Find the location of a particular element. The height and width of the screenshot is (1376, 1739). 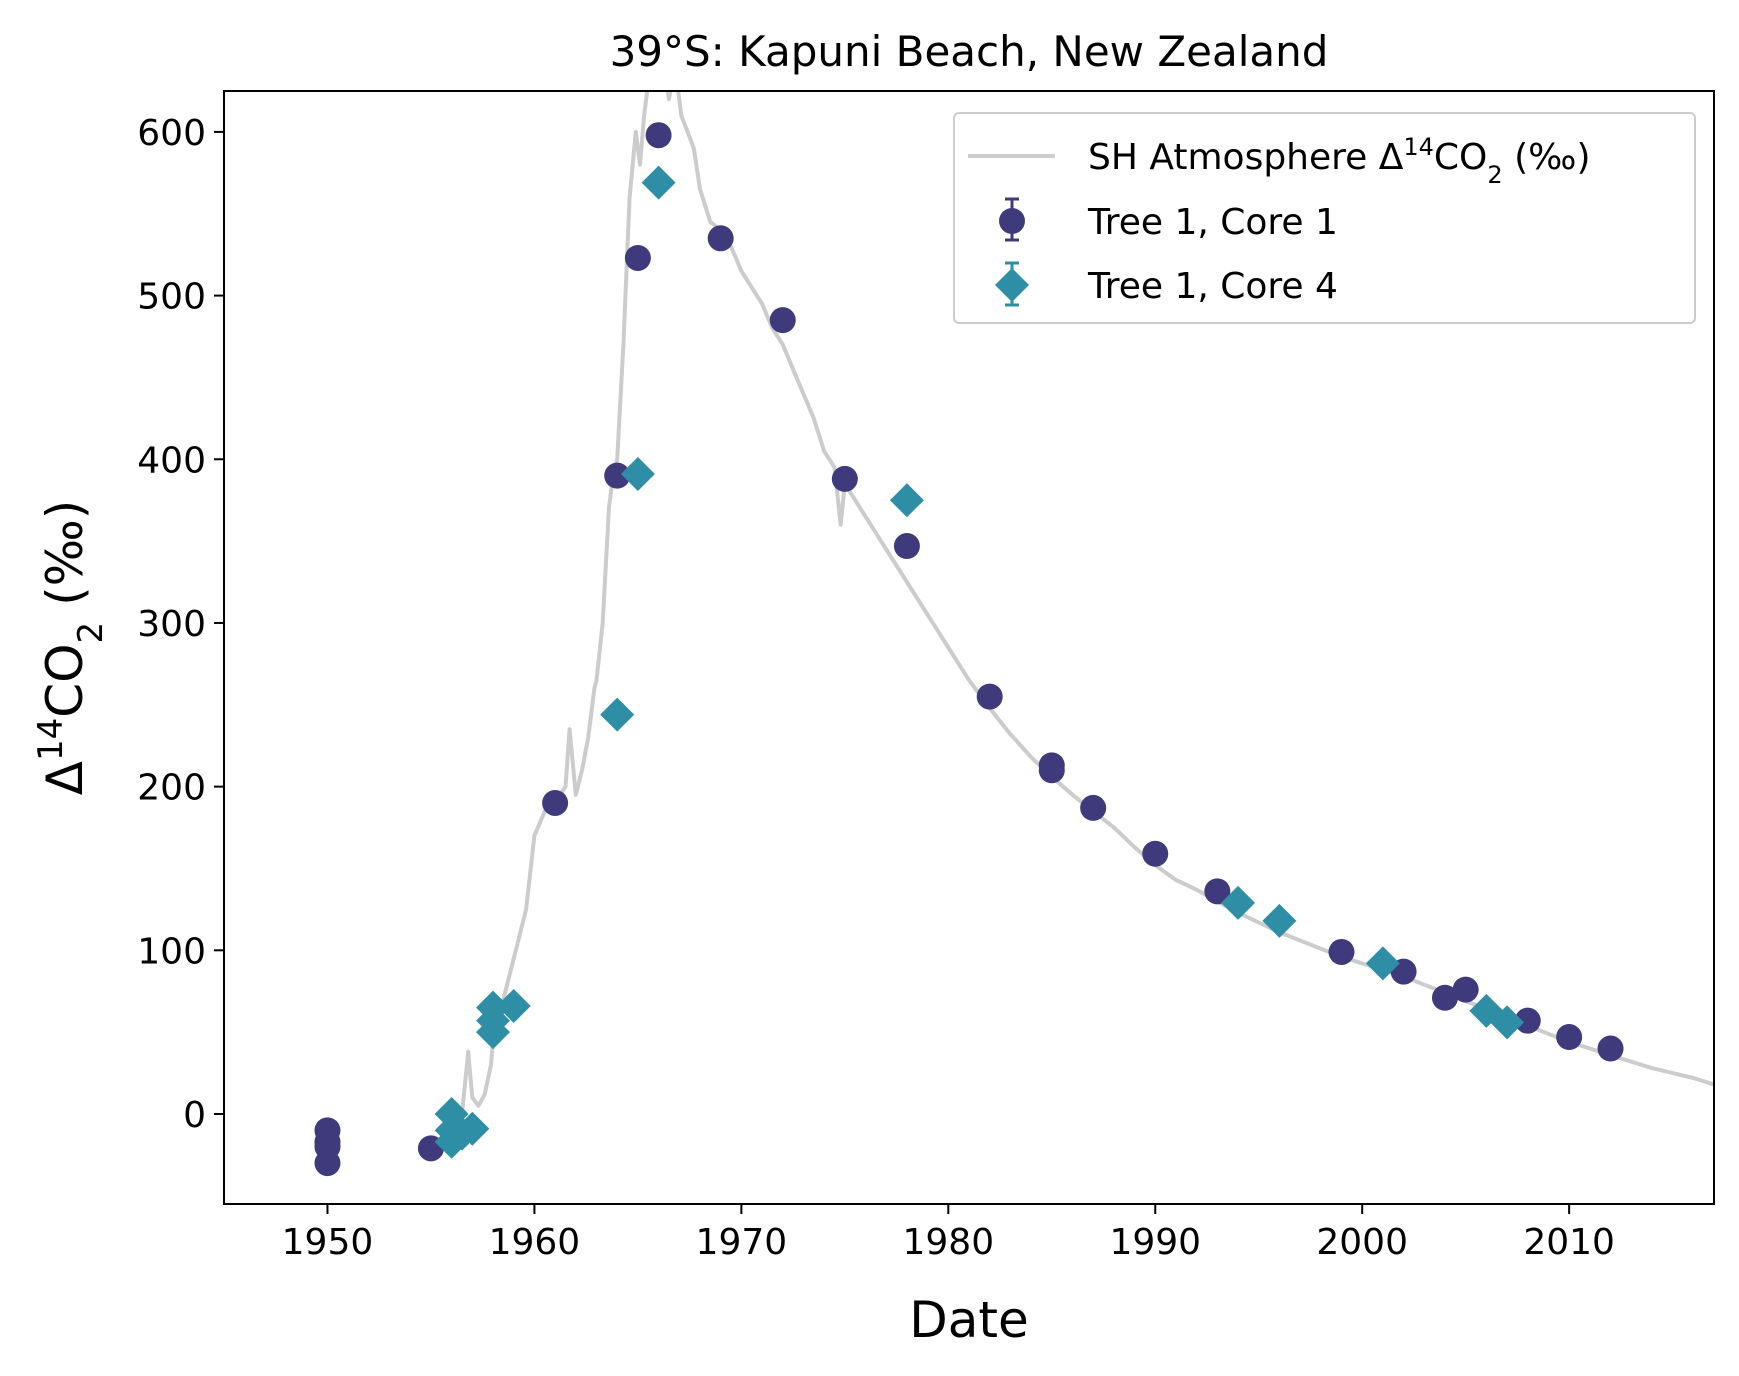

x-axis: 1950 1960 1970 1980 1990 2000 2010 is located at coordinates (948, 1233).